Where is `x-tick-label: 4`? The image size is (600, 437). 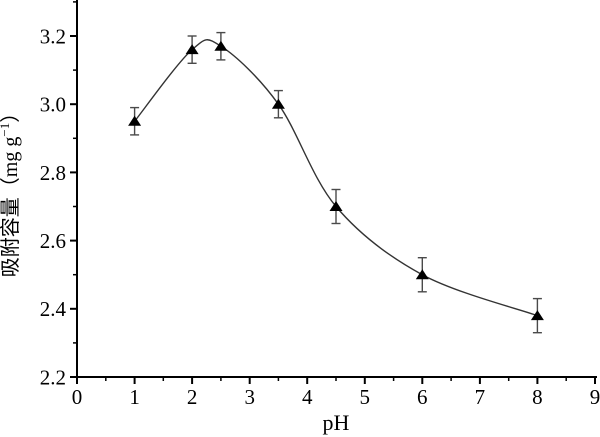 x-tick-label: 4 is located at coordinates (307, 397).